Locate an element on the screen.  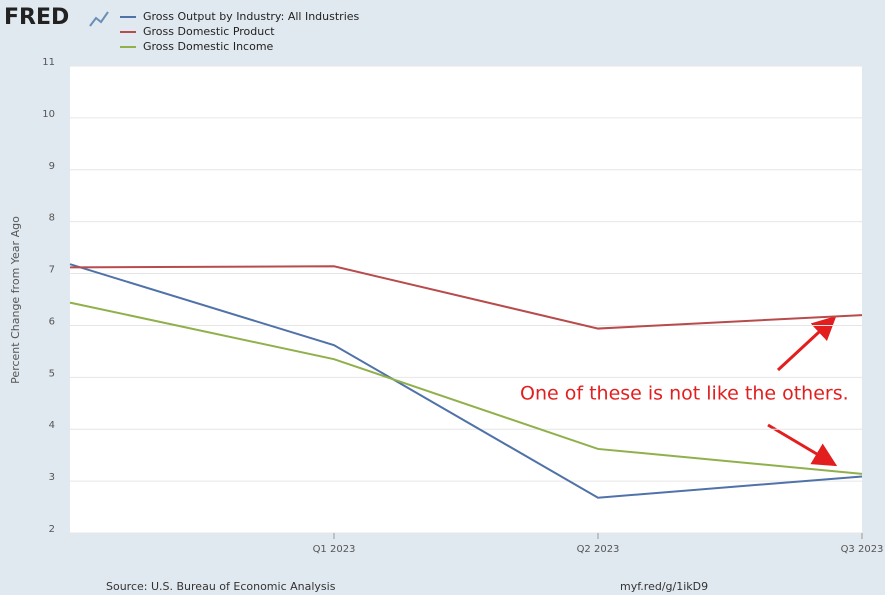
annotation: One of these is not like the others. is located at coordinates (684, 394).